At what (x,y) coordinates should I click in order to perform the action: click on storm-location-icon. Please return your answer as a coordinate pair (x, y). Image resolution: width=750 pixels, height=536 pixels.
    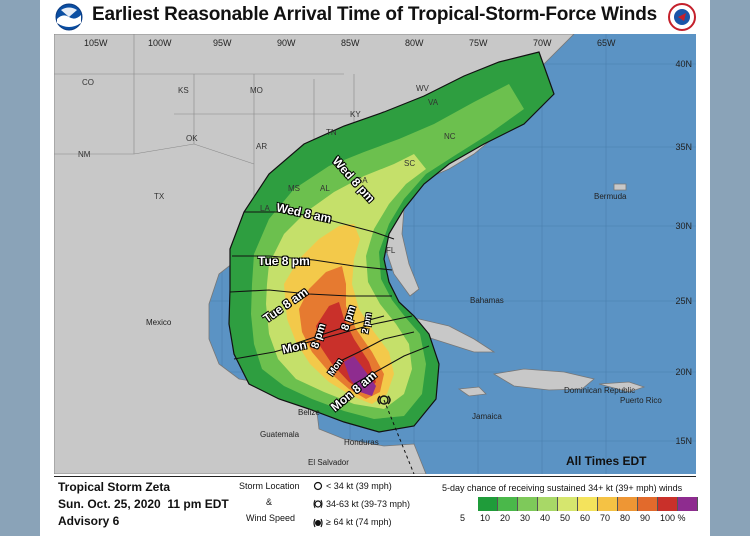
    Looking at the image, I should click on (384, 400).